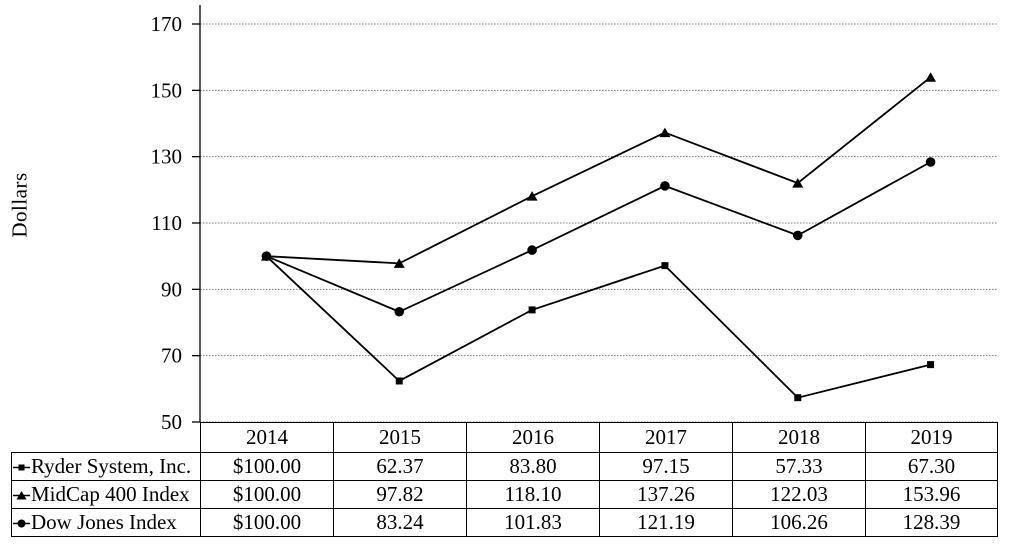  I want to click on series-value-cell: 122.03, so click(799, 494).